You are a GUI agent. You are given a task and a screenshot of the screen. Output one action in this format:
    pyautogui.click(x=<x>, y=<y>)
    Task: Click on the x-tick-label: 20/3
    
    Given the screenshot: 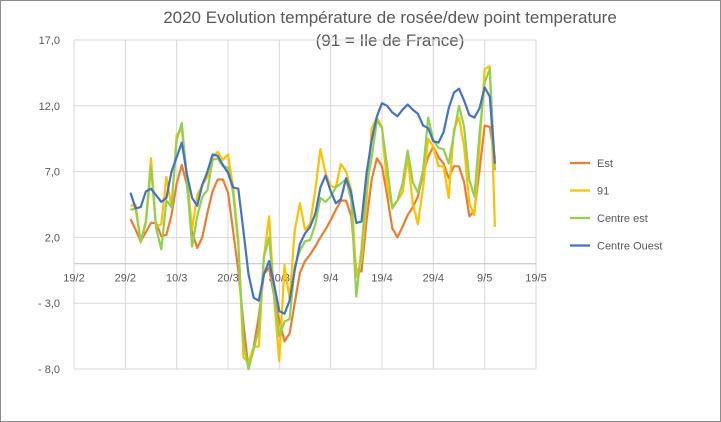 What is the action you would take?
    pyautogui.click(x=227, y=279)
    